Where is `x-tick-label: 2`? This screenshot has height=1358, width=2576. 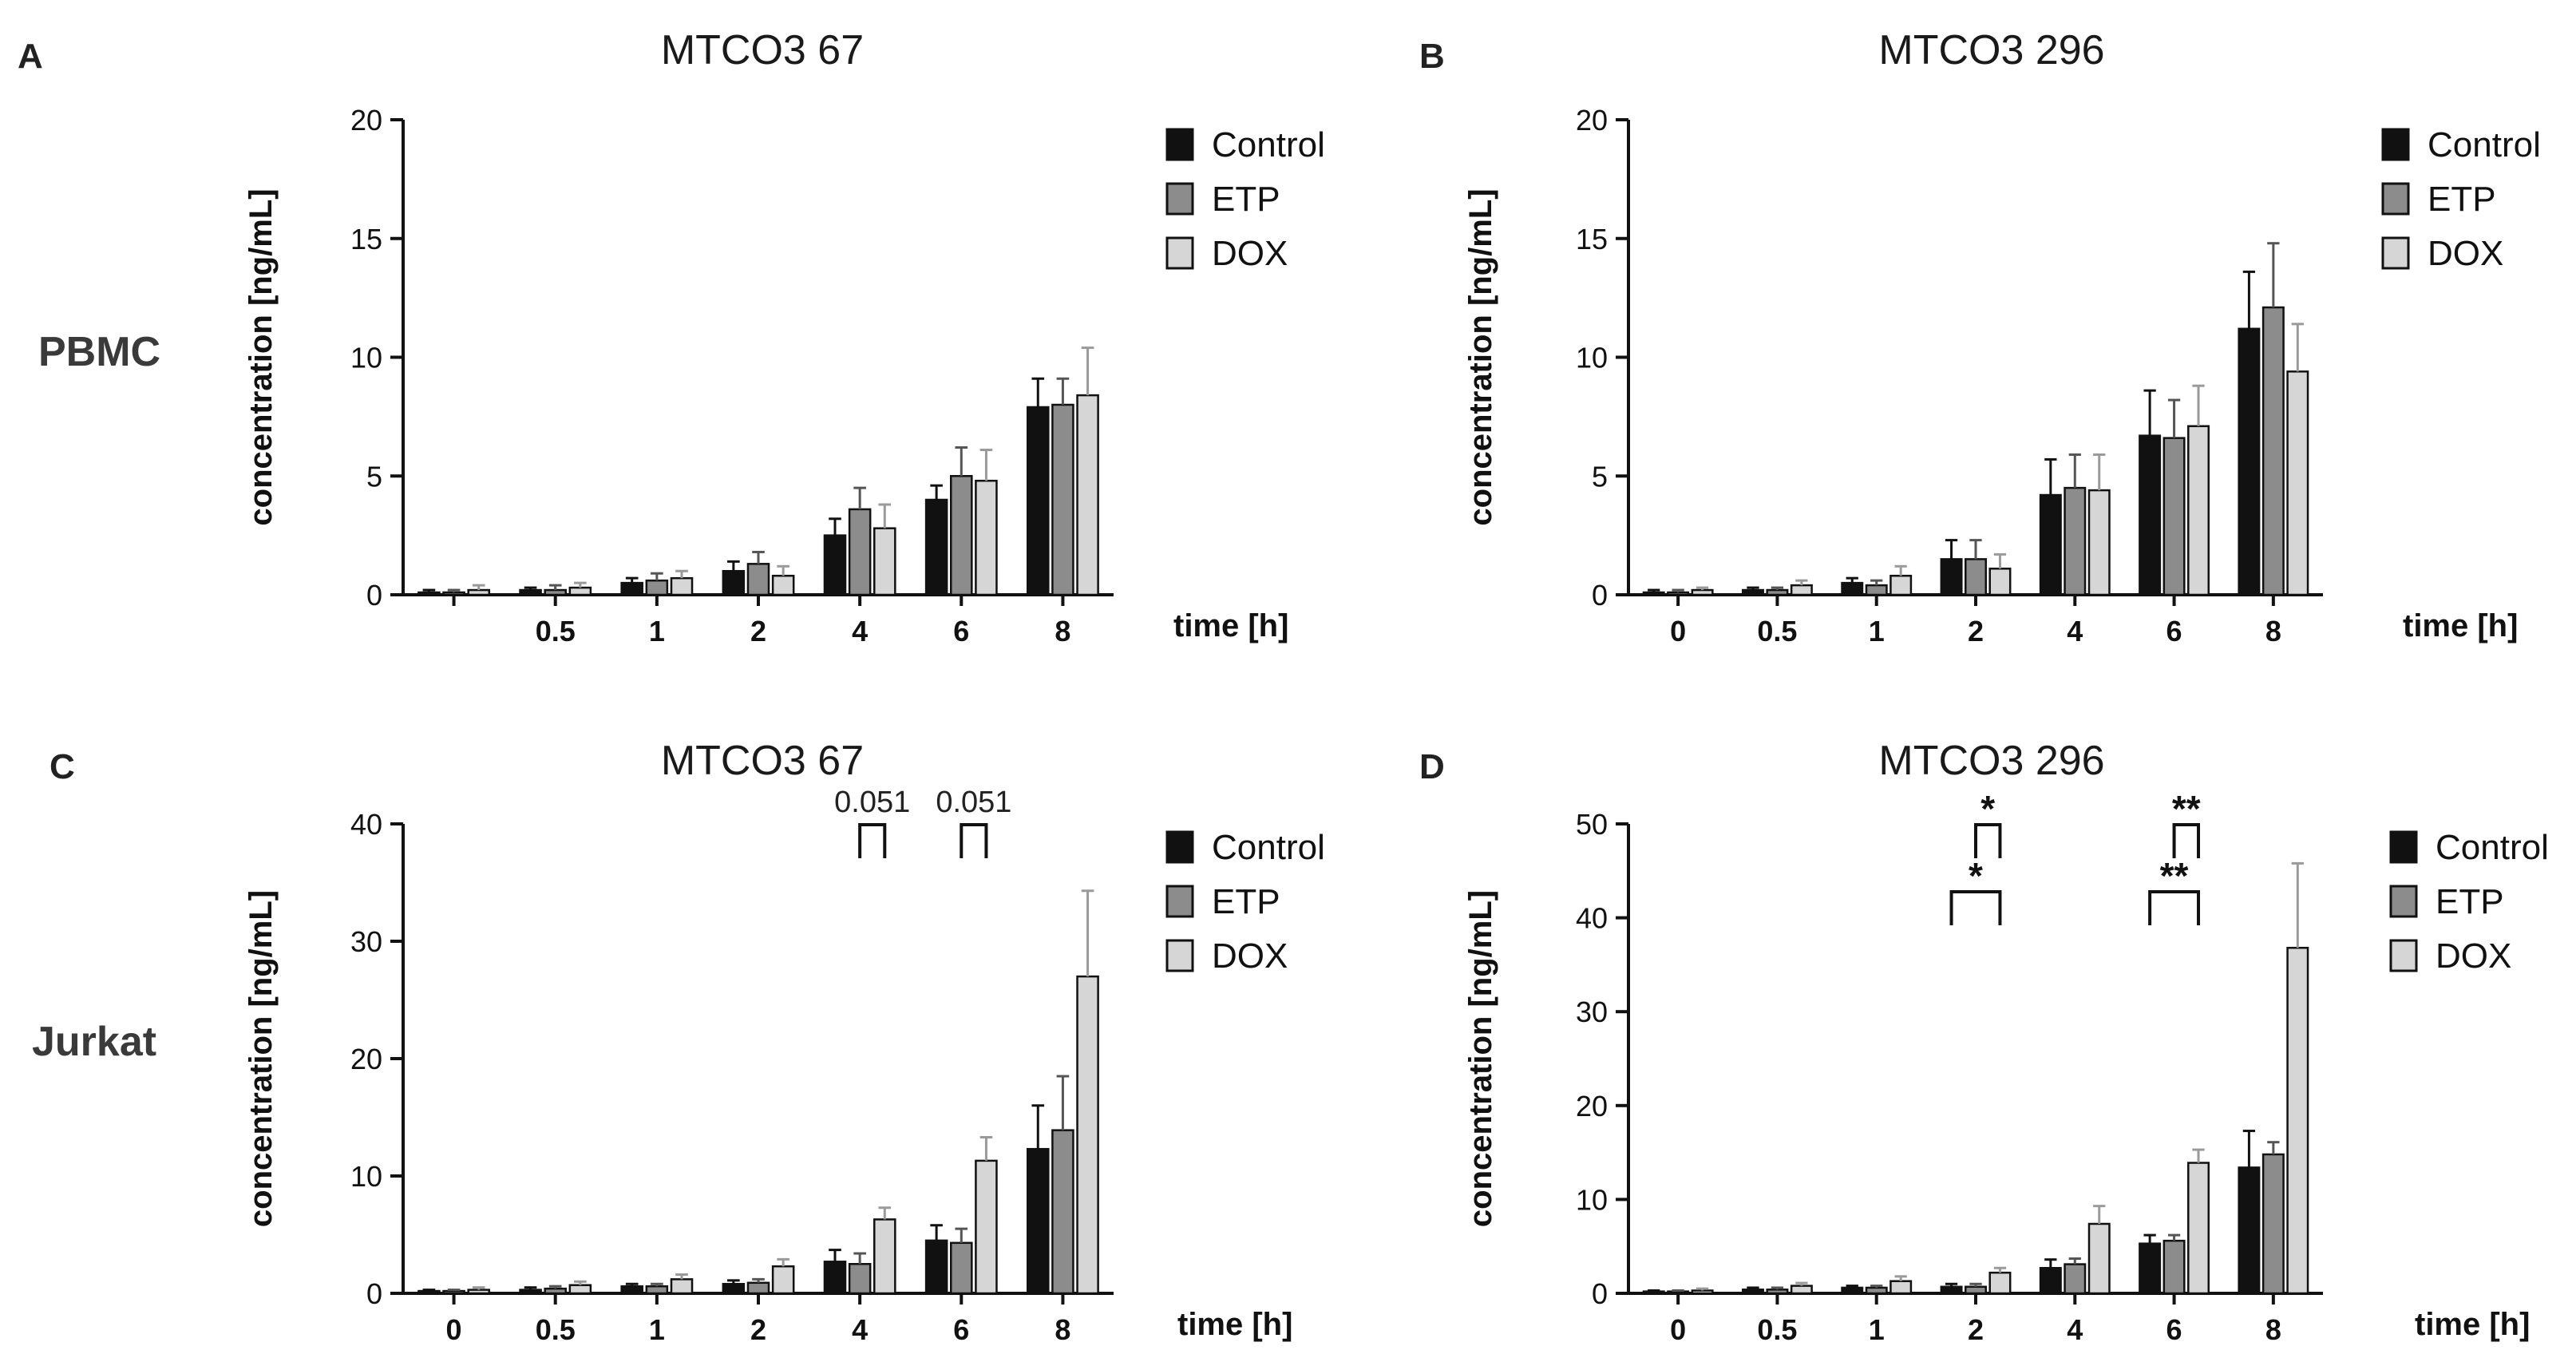 x-tick-label: 2 is located at coordinates (758, 1329).